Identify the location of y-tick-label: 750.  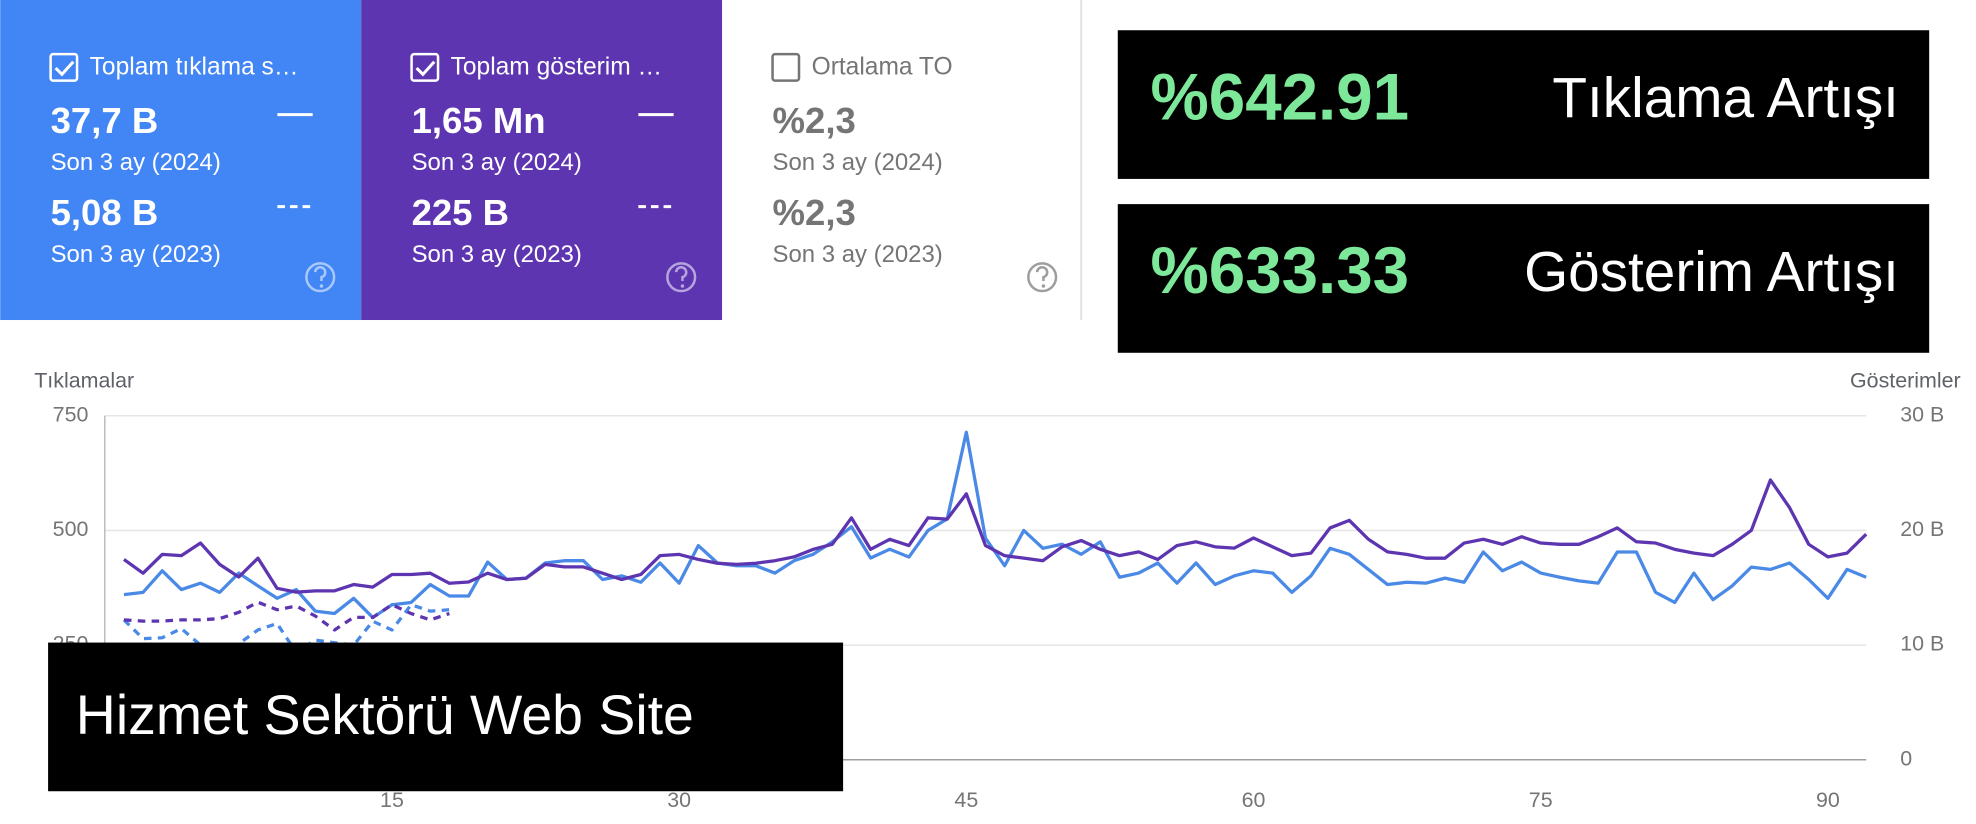
(71, 414).